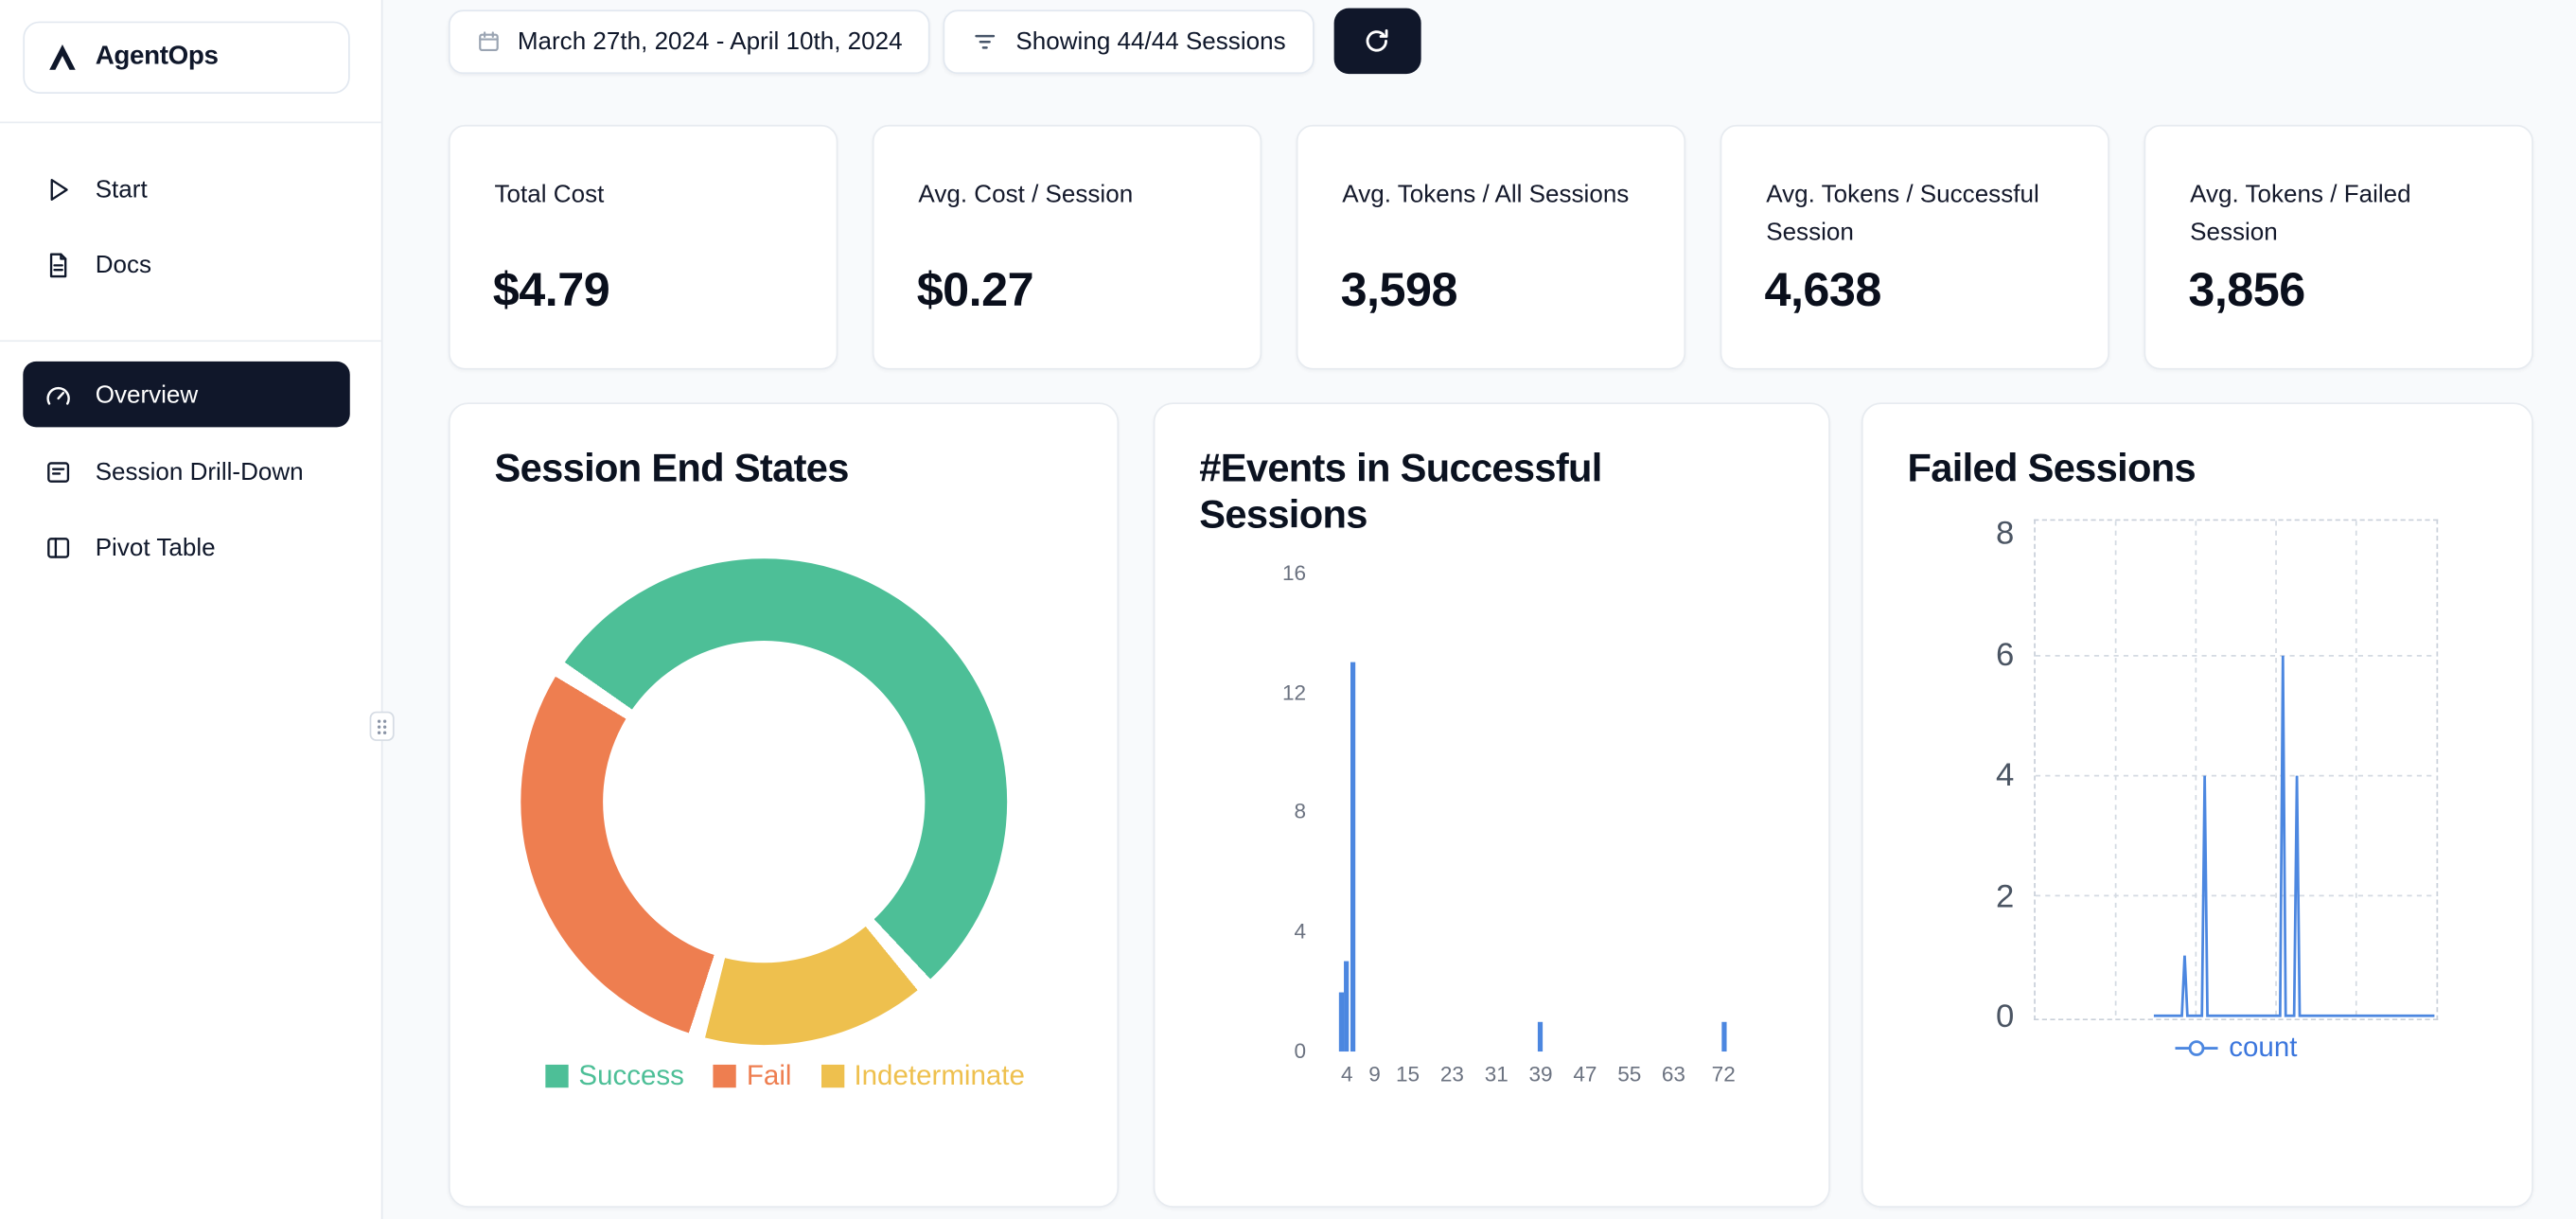 This screenshot has height=1219, width=2576. Describe the element at coordinates (58, 472) in the screenshot. I see `list-detail-icon` at that location.